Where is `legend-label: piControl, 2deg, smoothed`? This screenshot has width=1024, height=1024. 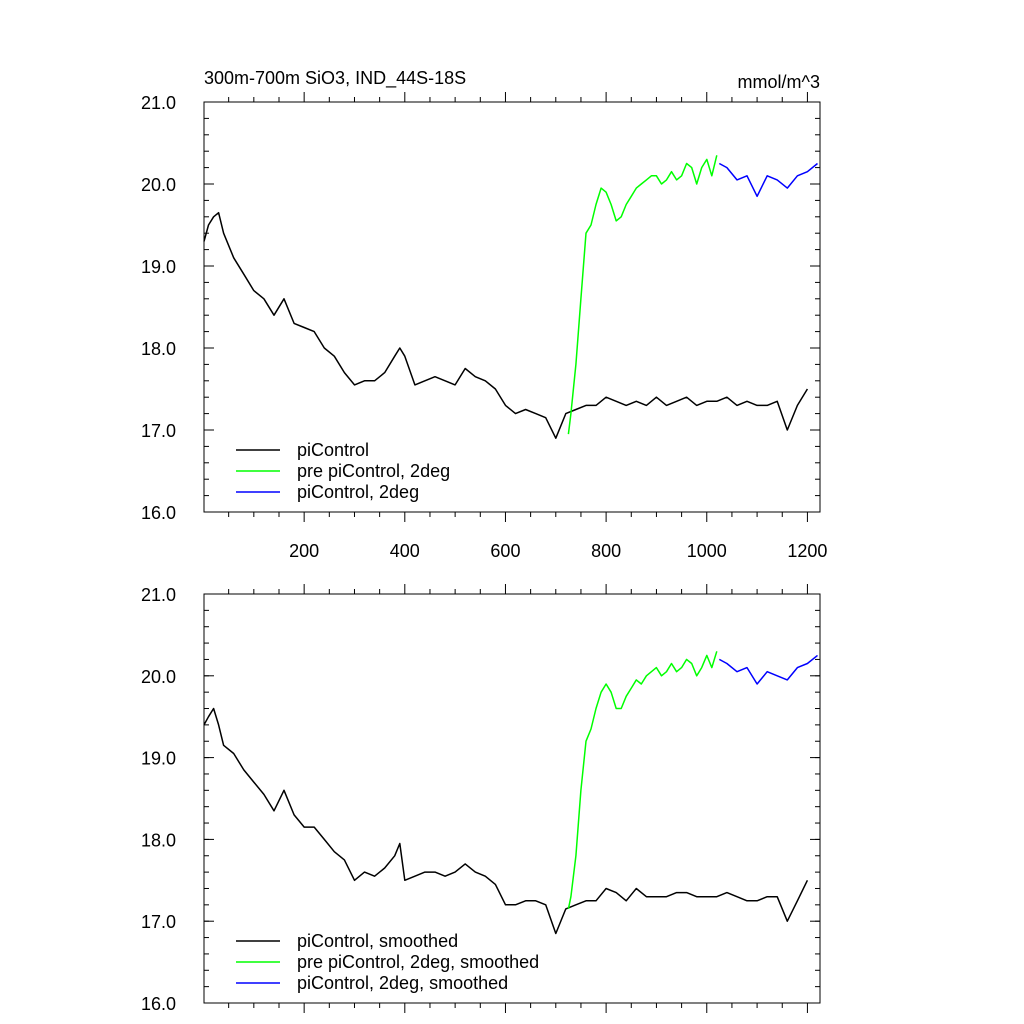 legend-label: piControl, 2deg, smoothed is located at coordinates (402, 983).